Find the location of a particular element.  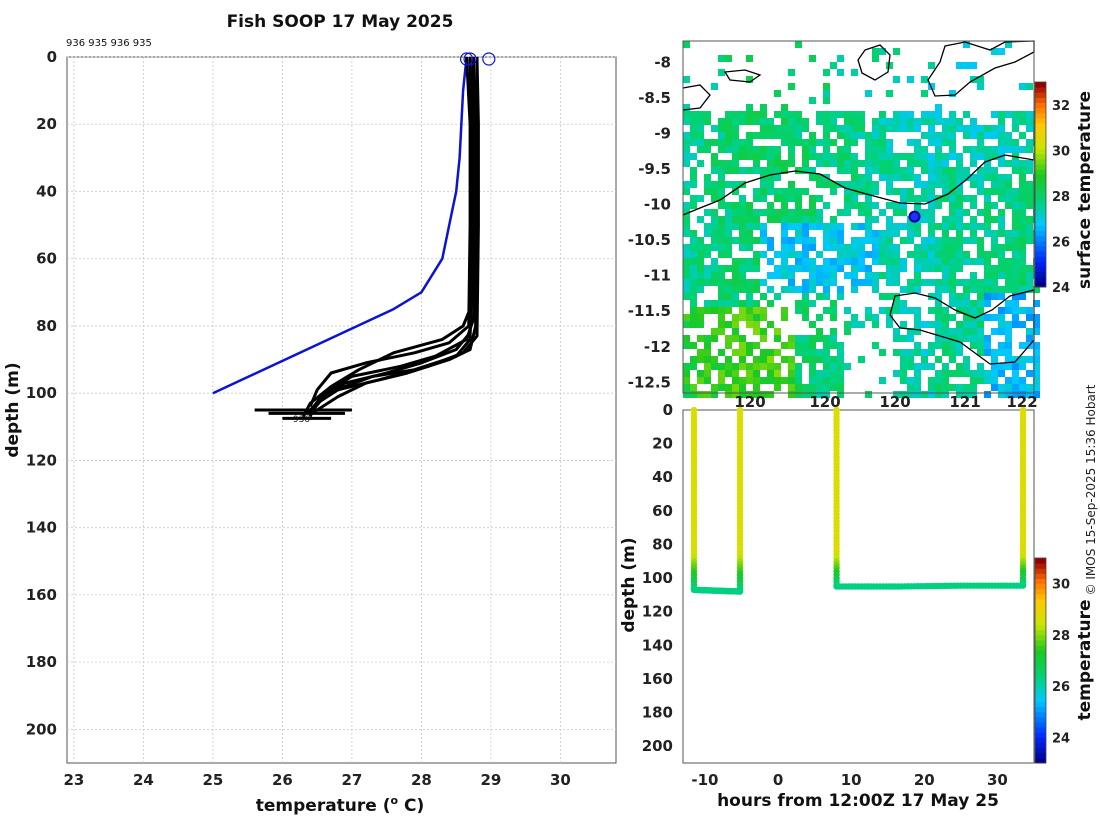

position-marker is located at coordinates (914, 216).